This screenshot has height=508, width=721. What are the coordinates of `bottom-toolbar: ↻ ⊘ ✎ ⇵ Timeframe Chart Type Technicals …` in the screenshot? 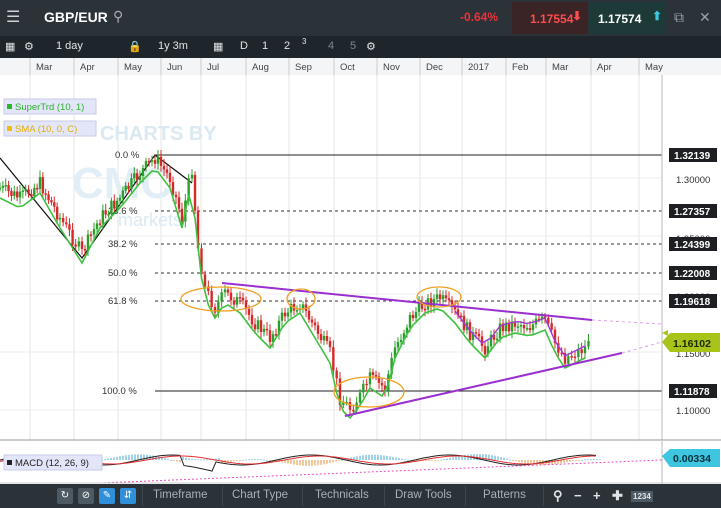 It's located at (360, 496).